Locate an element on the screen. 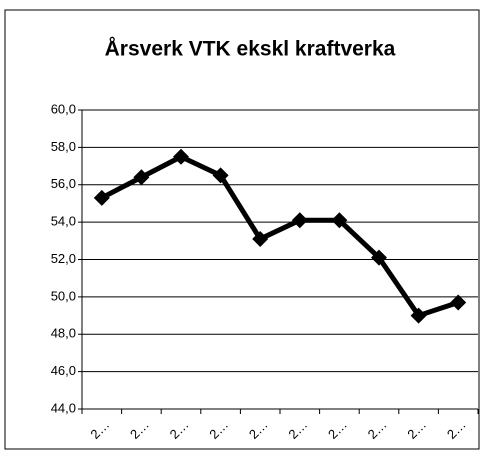  y-tick-label: 54,0 is located at coordinates (63, 221).